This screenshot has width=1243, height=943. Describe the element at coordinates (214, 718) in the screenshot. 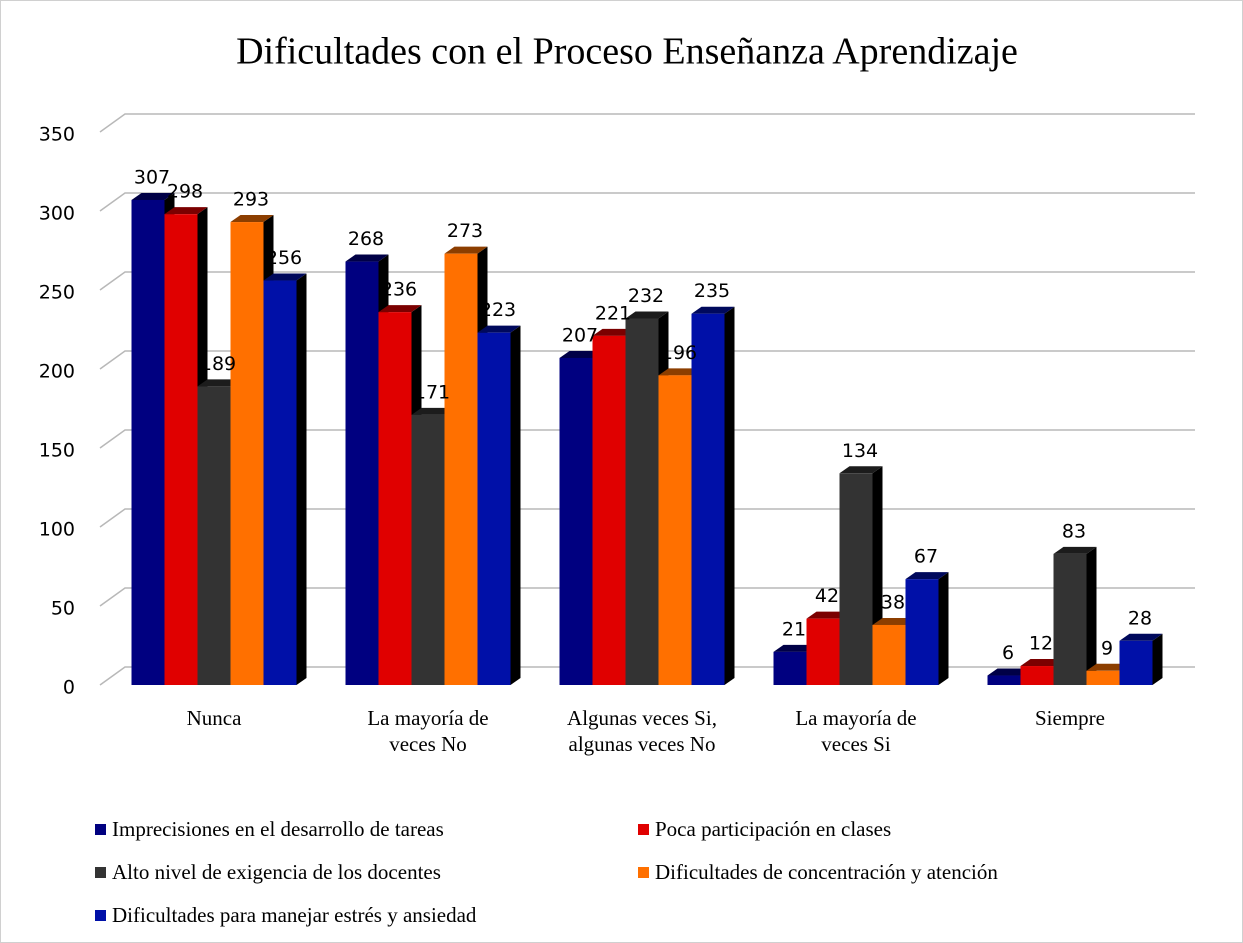

I see `x-tick-label: Nunca` at that location.